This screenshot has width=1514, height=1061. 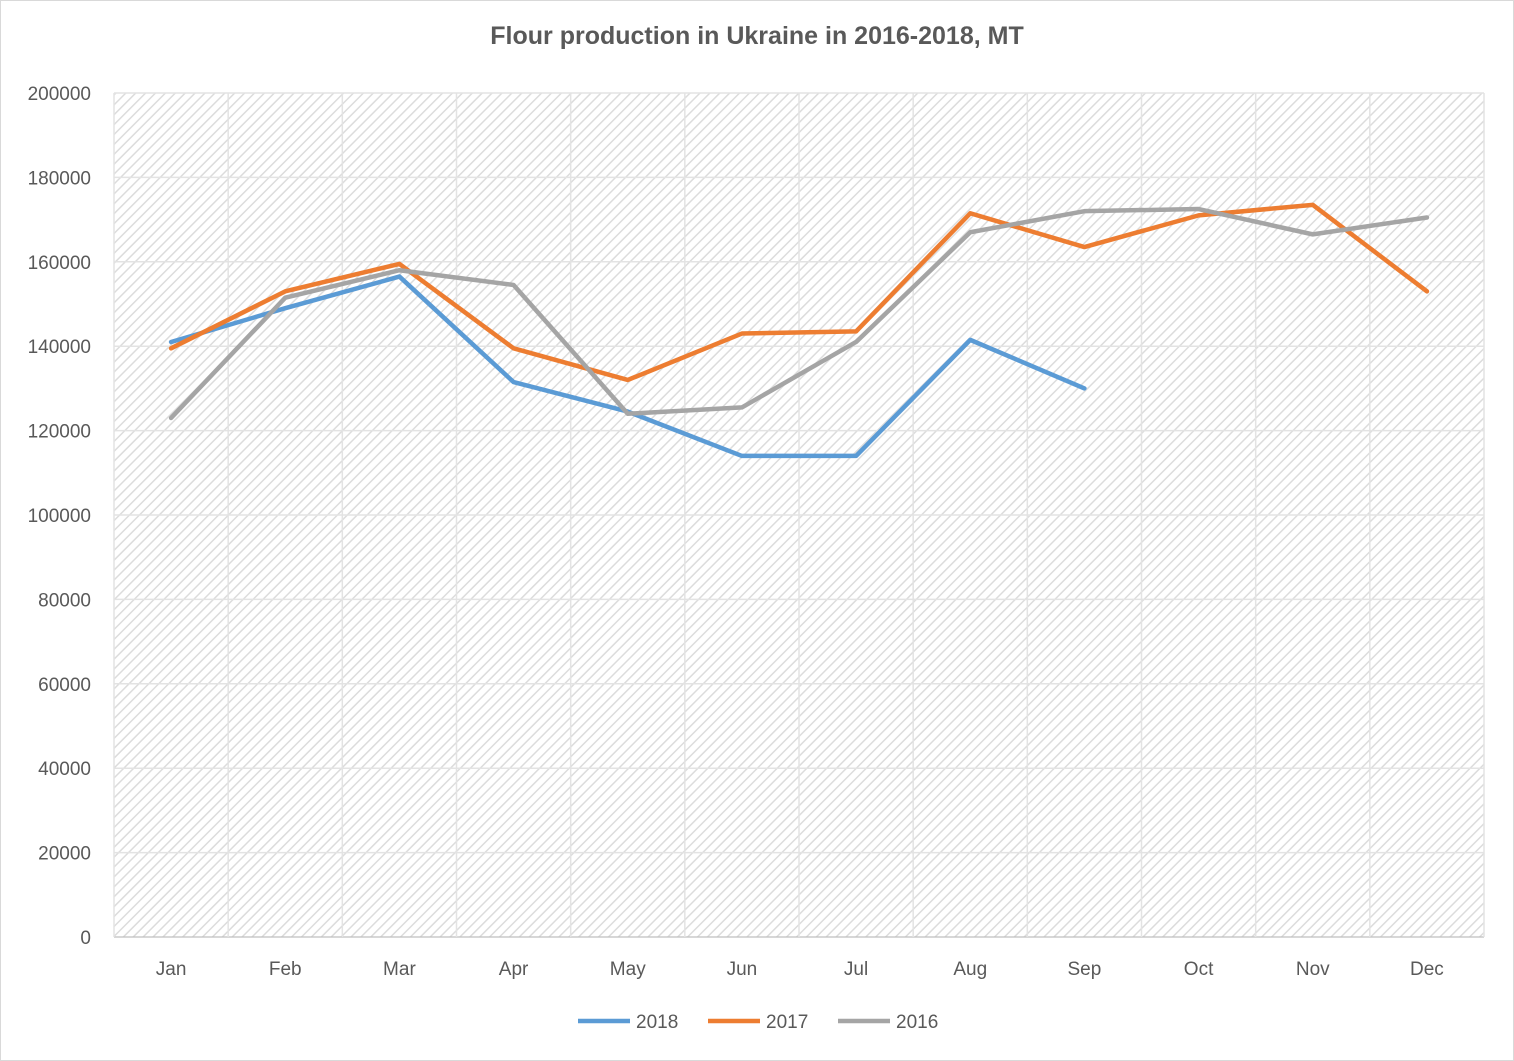 I want to click on x-tick-label: Nov, so click(x=1313, y=969).